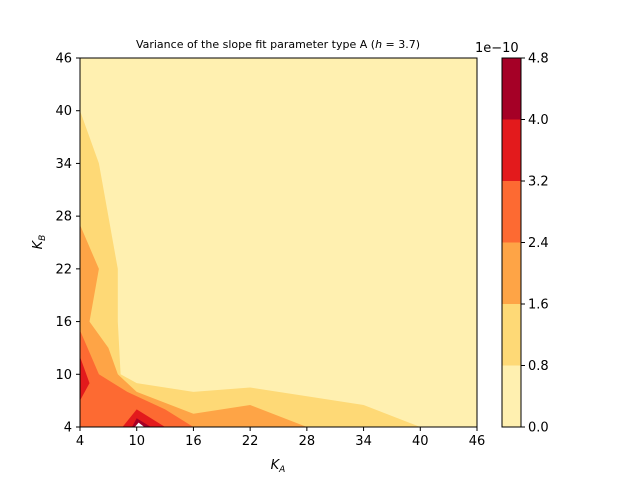  Describe the element at coordinates (538, 120) in the screenshot. I see `colorbar-tick-label: 4.0` at that location.